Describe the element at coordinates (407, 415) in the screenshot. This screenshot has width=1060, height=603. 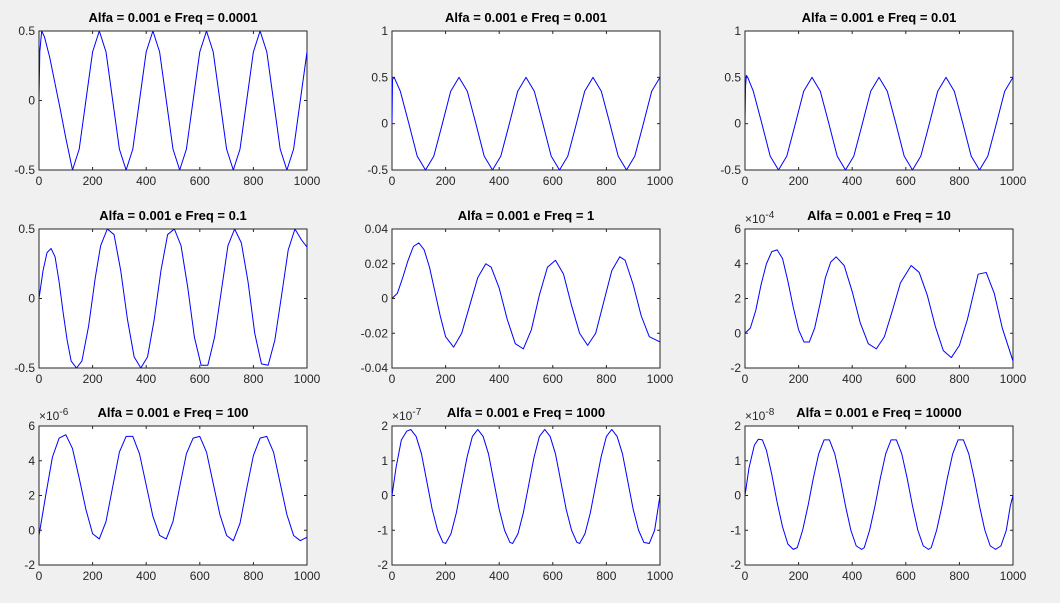
I see `y-exponent-label: ×10⁻⁷` at that location.